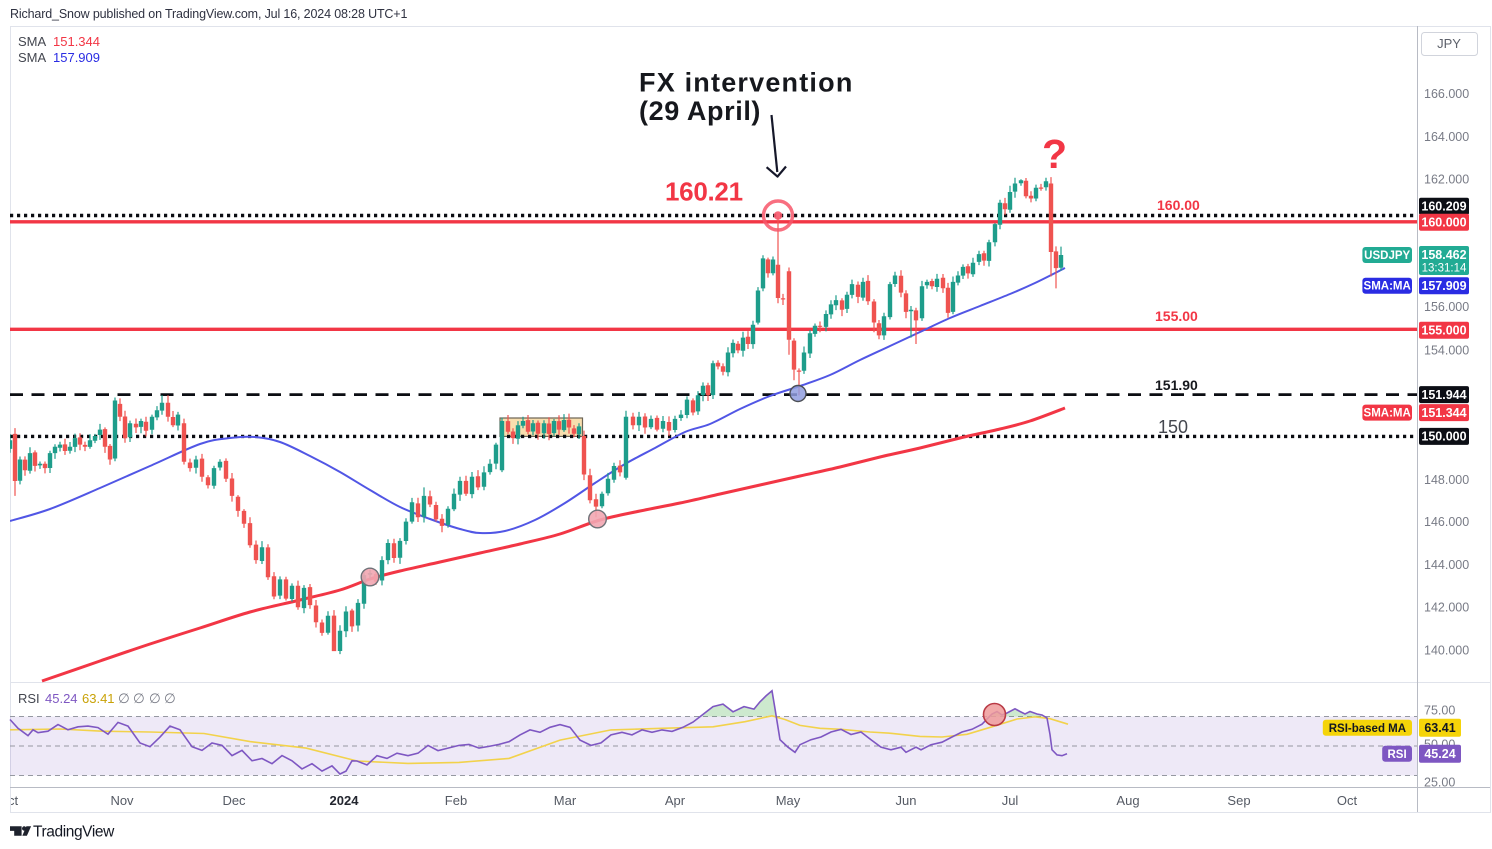  I want to click on svg-text: 155.00, so click(1176, 316).